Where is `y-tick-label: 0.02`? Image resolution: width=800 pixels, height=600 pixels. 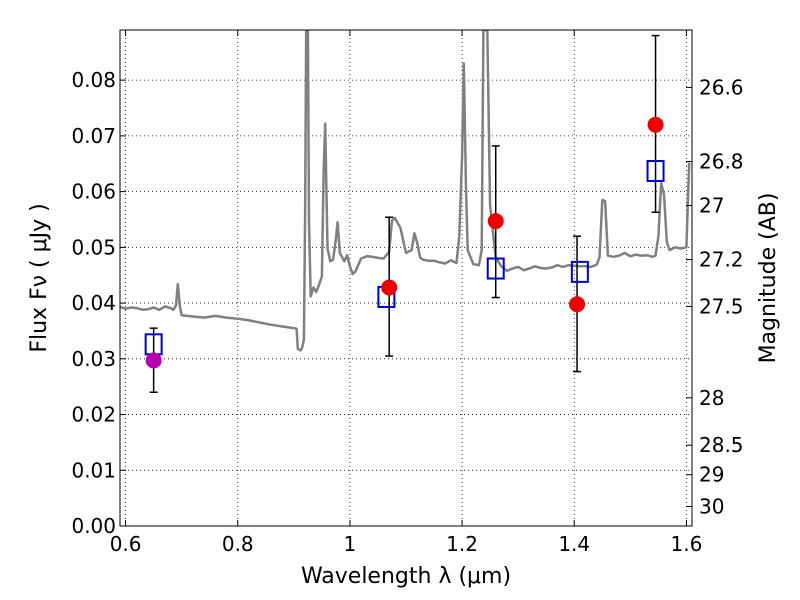
y-tick-label: 0.02 is located at coordinates (93, 415).